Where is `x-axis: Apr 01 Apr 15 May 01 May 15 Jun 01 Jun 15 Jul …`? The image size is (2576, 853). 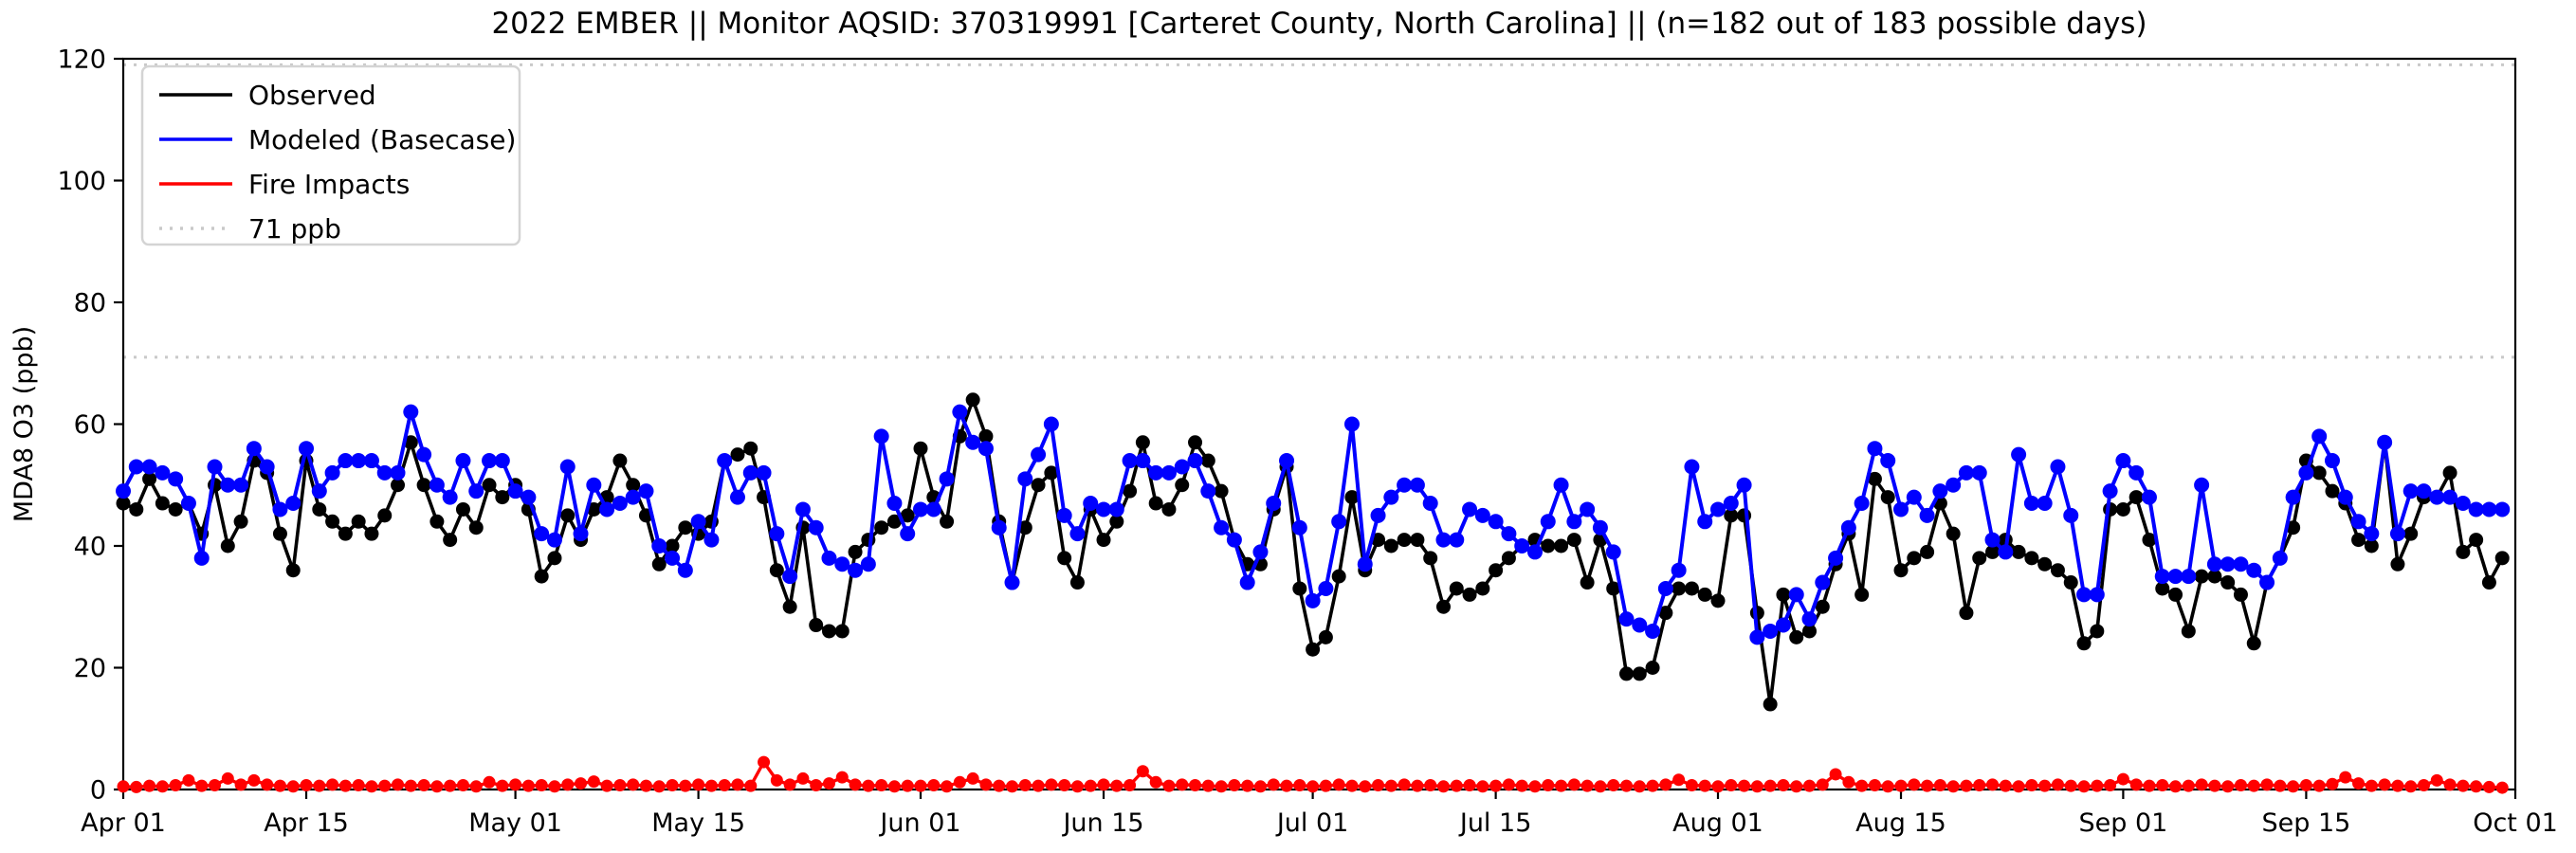
x-axis: Apr 01 Apr 15 May 01 May 15 Jun 01 Jun 15 Jul … is located at coordinates (1319, 813).